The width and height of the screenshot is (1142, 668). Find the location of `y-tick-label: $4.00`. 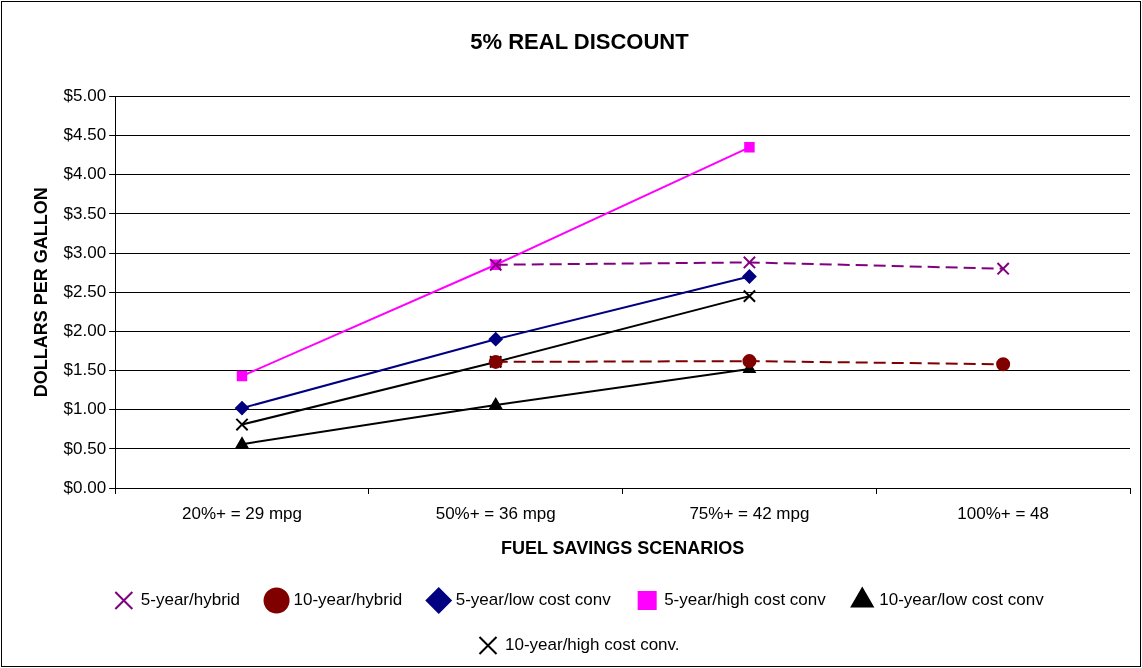

y-tick-label: $4.00 is located at coordinates (85, 174).